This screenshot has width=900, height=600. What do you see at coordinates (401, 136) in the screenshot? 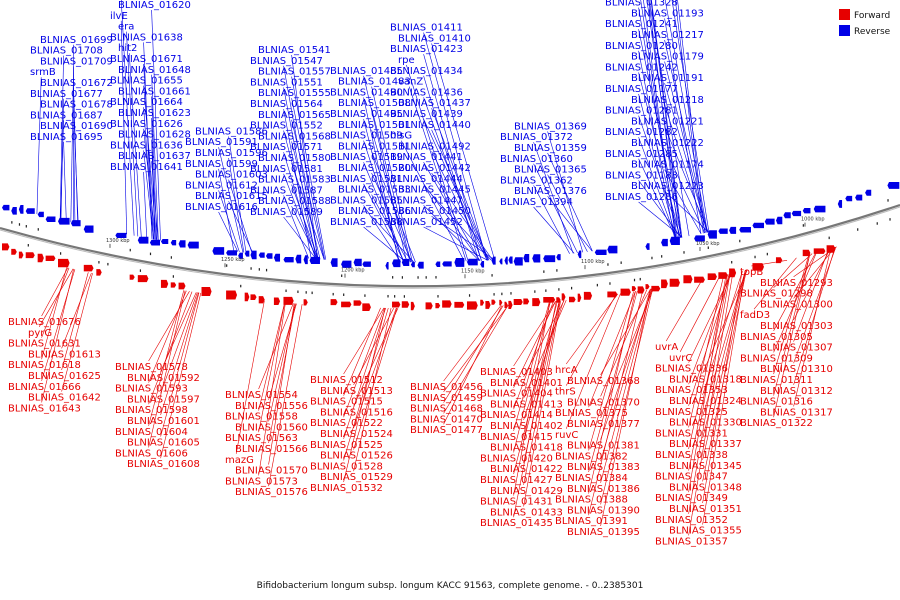
I see `reverse-gene-label: hisG` at bounding box center [401, 136].